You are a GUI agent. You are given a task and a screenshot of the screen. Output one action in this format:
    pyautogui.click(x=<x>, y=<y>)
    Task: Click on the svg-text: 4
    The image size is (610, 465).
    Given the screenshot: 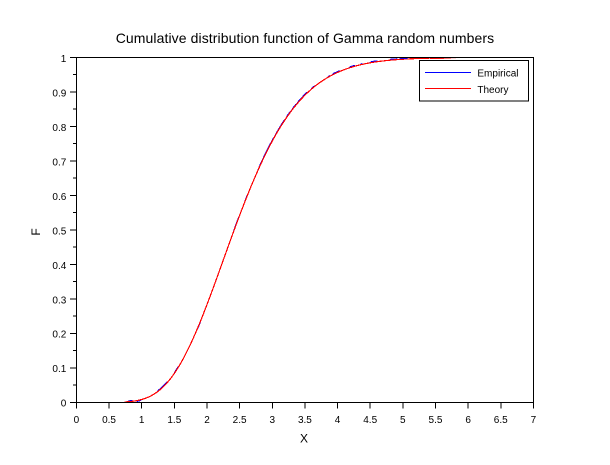 What is the action you would take?
    pyautogui.click(x=338, y=420)
    